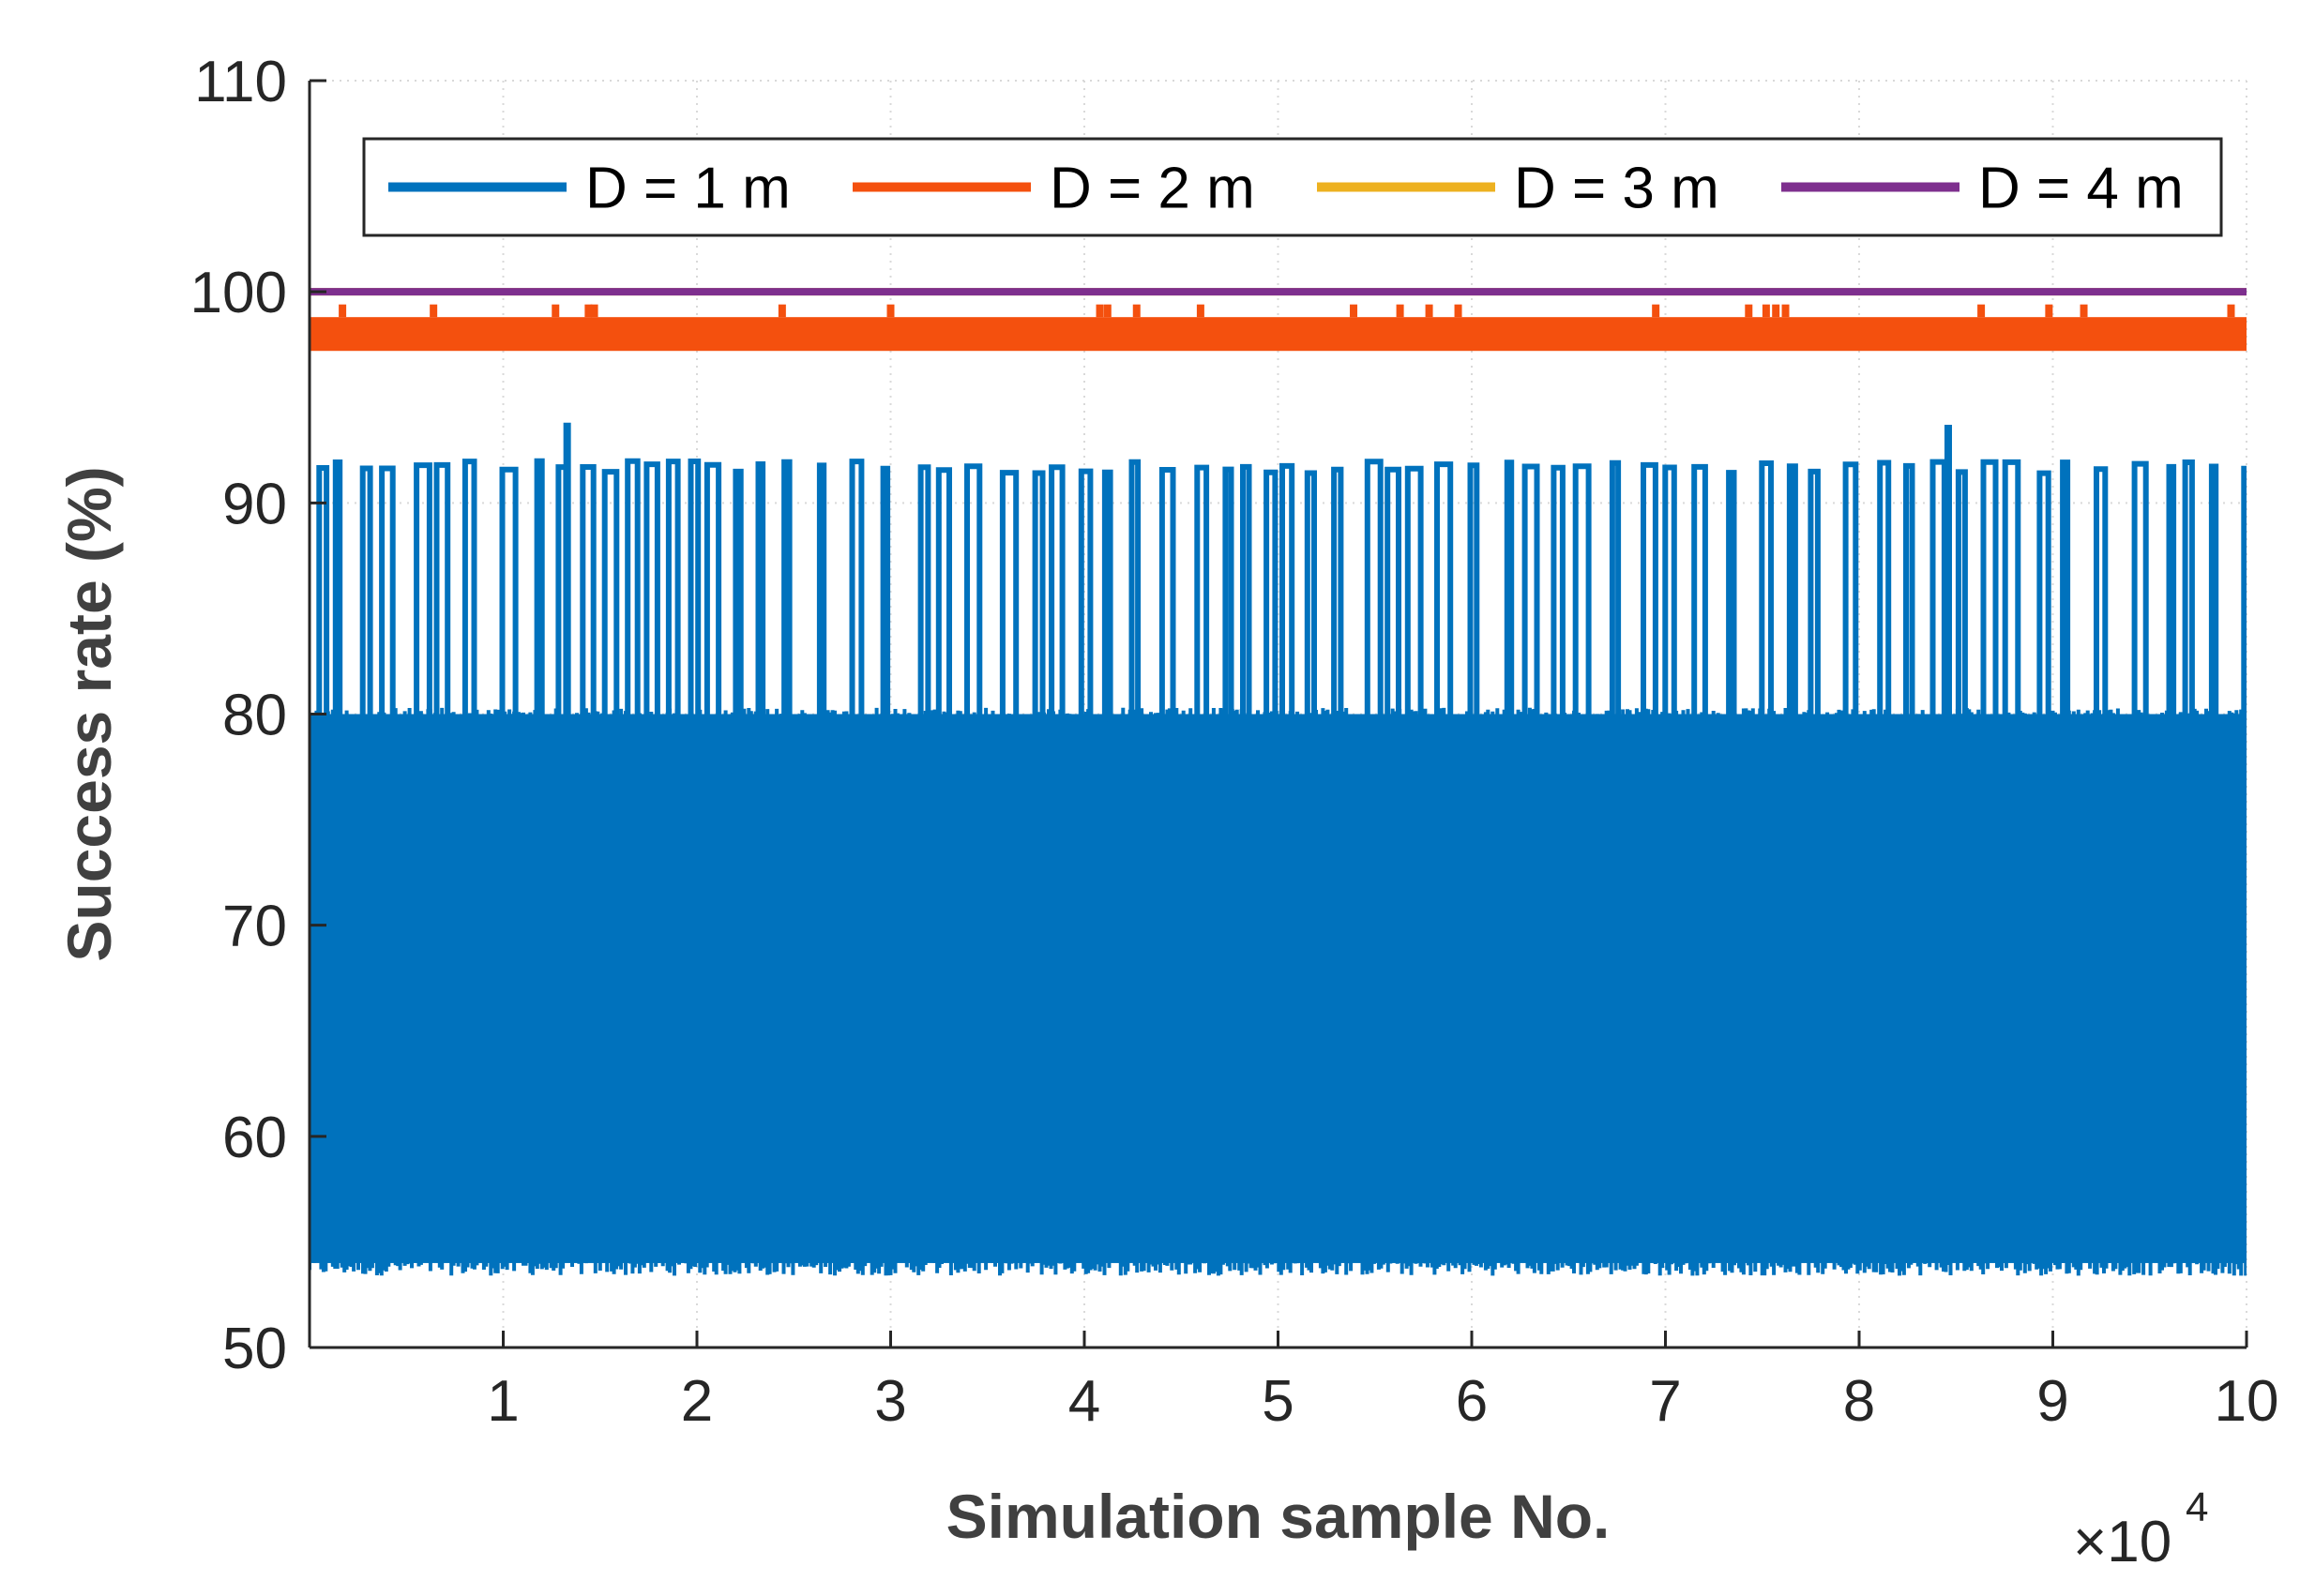  What do you see at coordinates (254, 927) in the screenshot?
I see `y-tick-label: 70` at bounding box center [254, 927].